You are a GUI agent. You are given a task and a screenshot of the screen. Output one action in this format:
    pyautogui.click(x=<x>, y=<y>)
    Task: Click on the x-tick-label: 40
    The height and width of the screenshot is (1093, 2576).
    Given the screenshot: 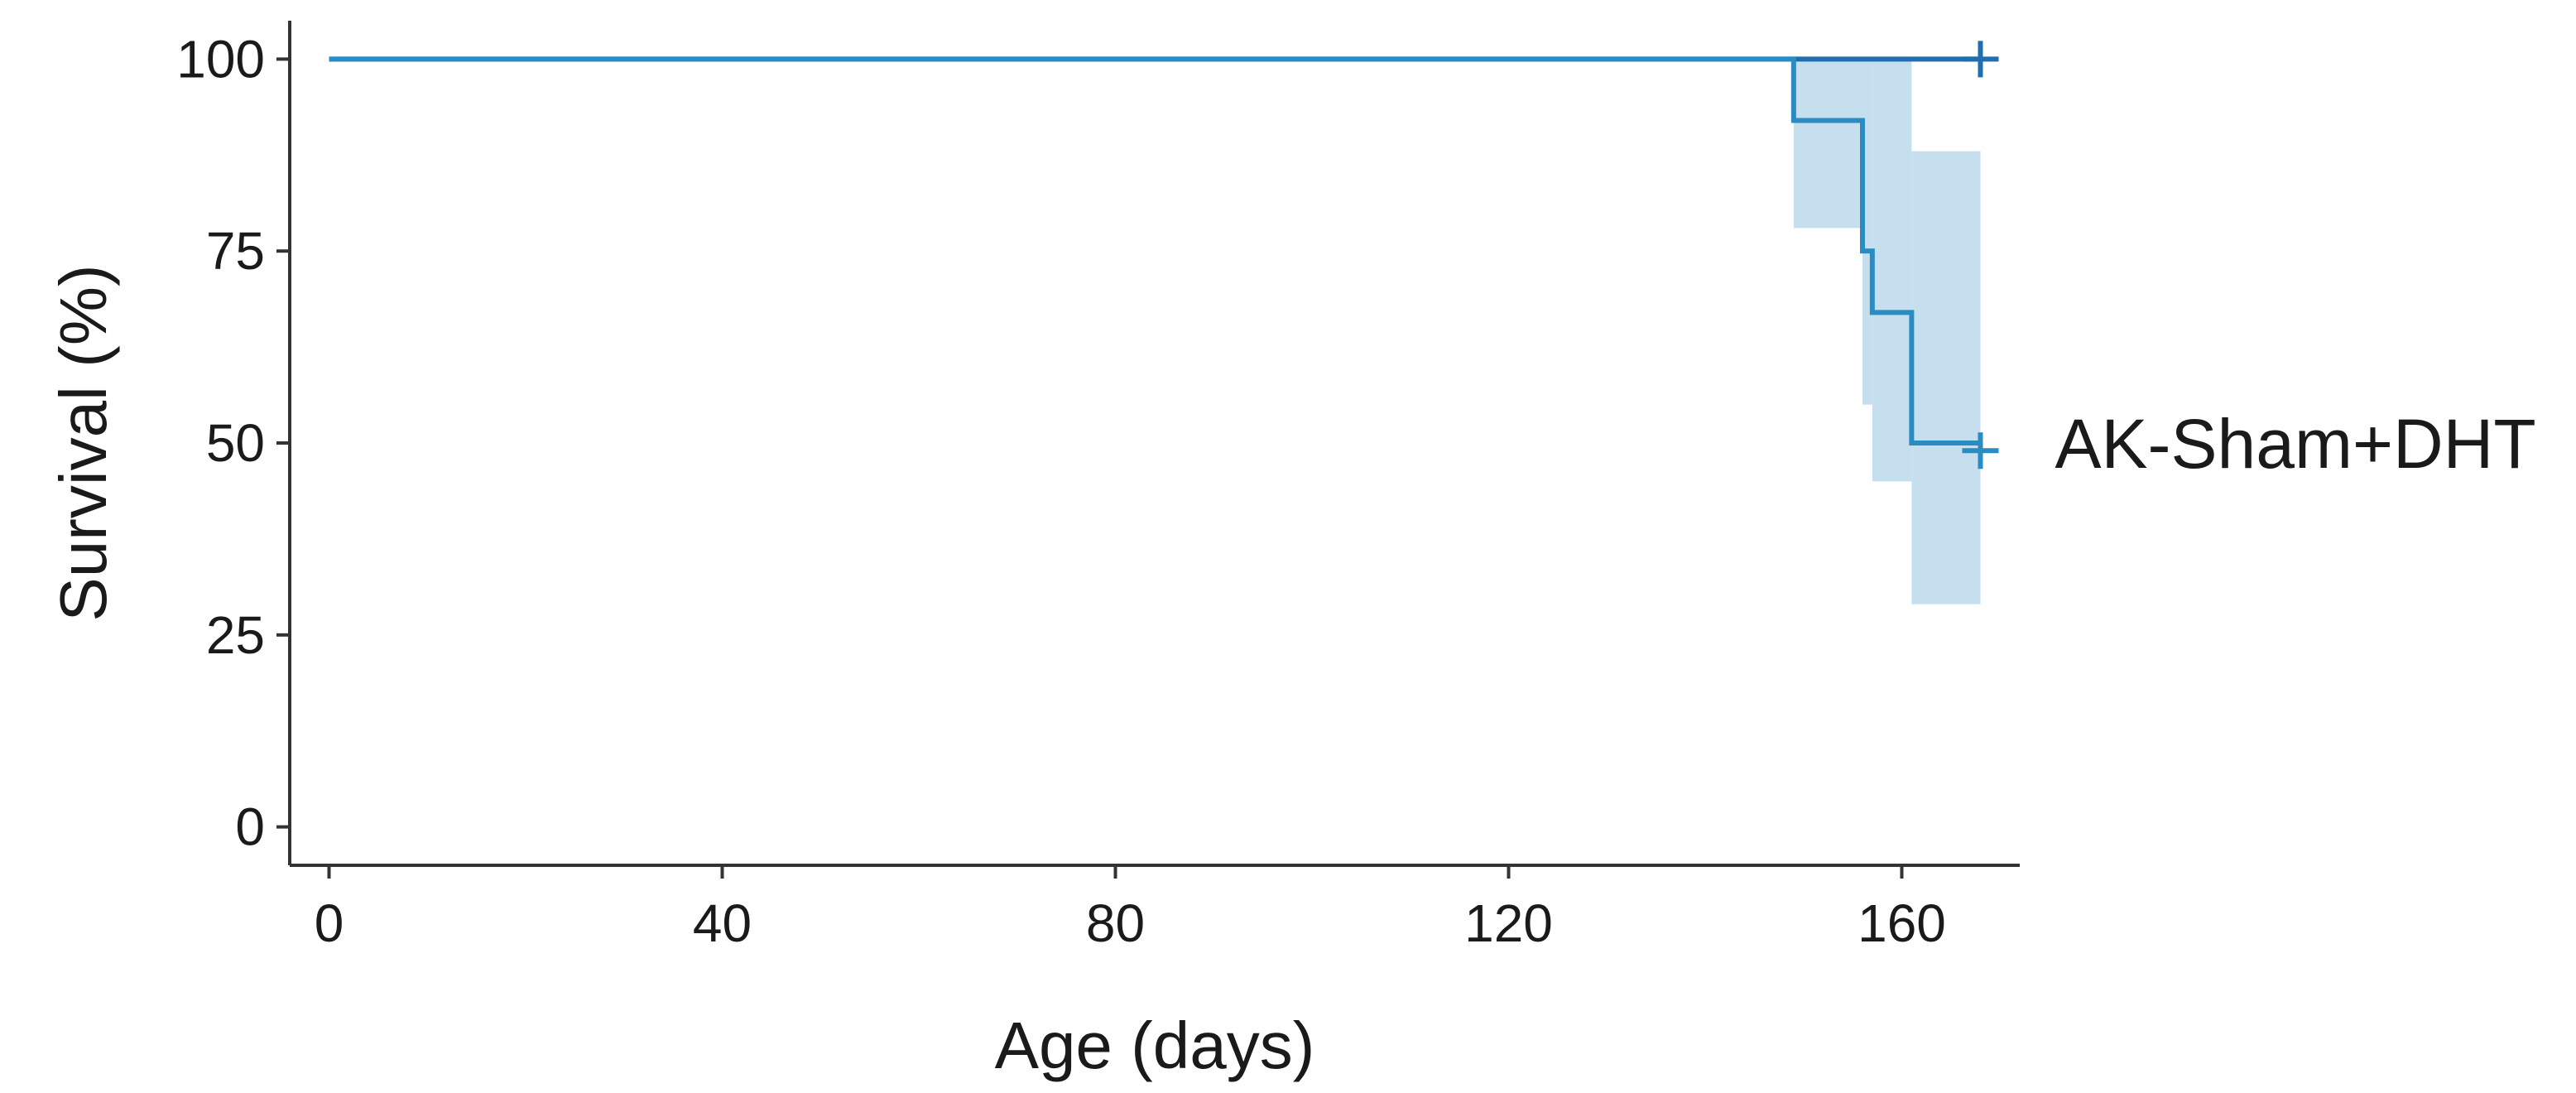 What is the action you would take?
    pyautogui.click(x=722, y=923)
    